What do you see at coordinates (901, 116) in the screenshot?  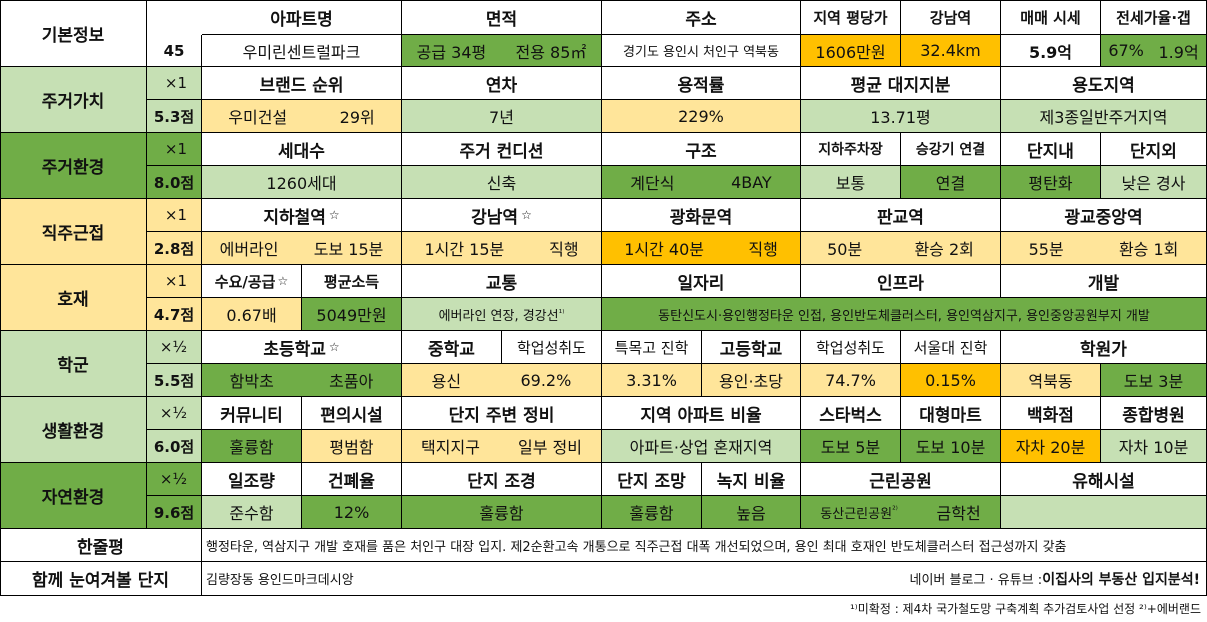 I see `land-share: 13.71평` at bounding box center [901, 116].